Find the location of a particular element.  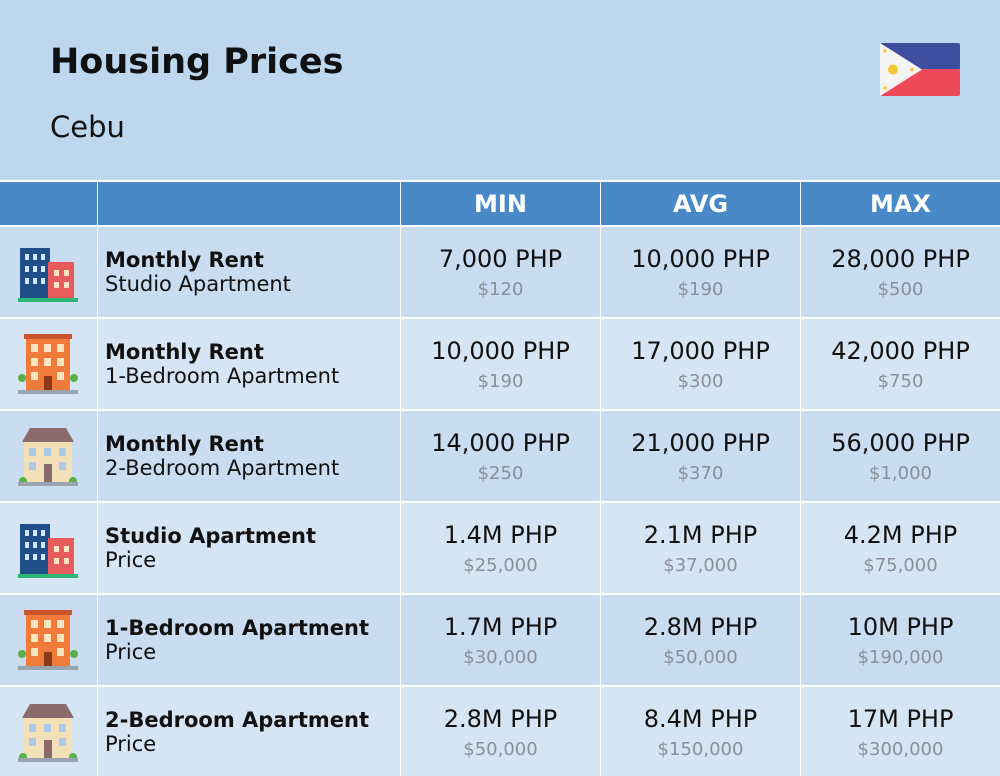

value-main: 1.7M PHP is located at coordinates (500, 626).